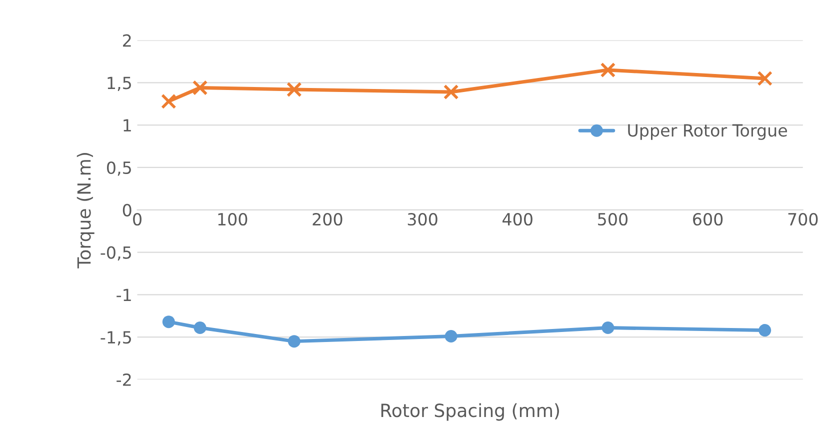  I want to click on x-tick-label: 0, so click(137, 219).